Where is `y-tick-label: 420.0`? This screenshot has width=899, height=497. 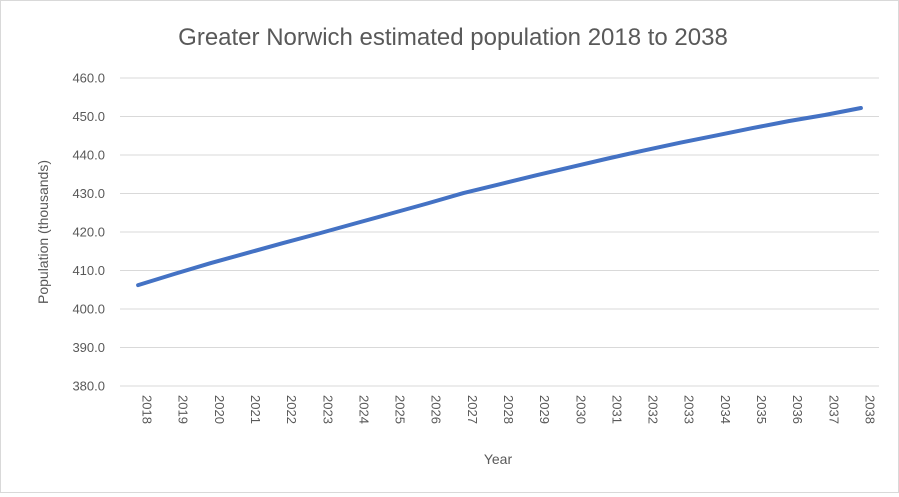
y-tick-label: 420.0 is located at coordinates (88, 232).